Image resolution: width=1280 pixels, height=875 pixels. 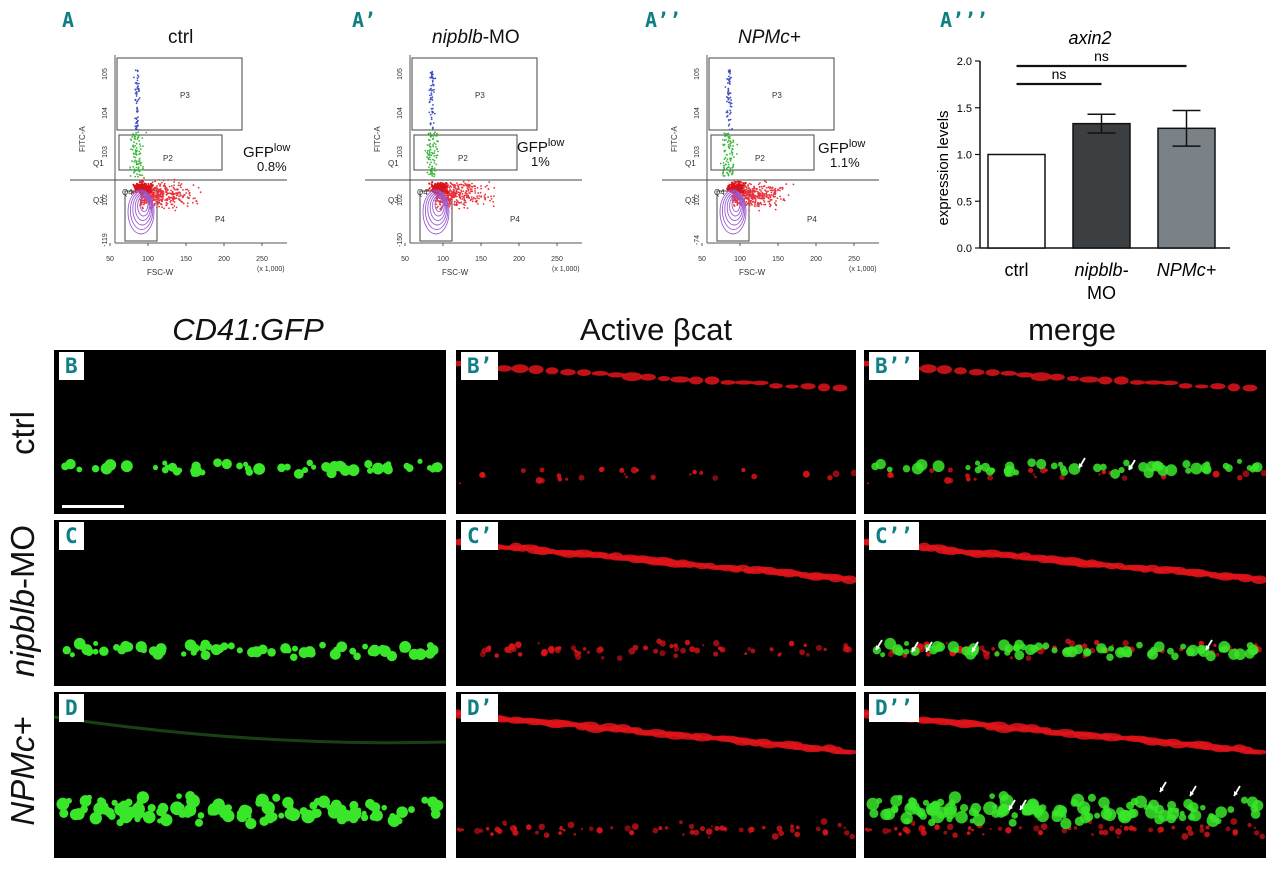 I want to click on gate-label-q1: Q1, so click(x=393, y=163).